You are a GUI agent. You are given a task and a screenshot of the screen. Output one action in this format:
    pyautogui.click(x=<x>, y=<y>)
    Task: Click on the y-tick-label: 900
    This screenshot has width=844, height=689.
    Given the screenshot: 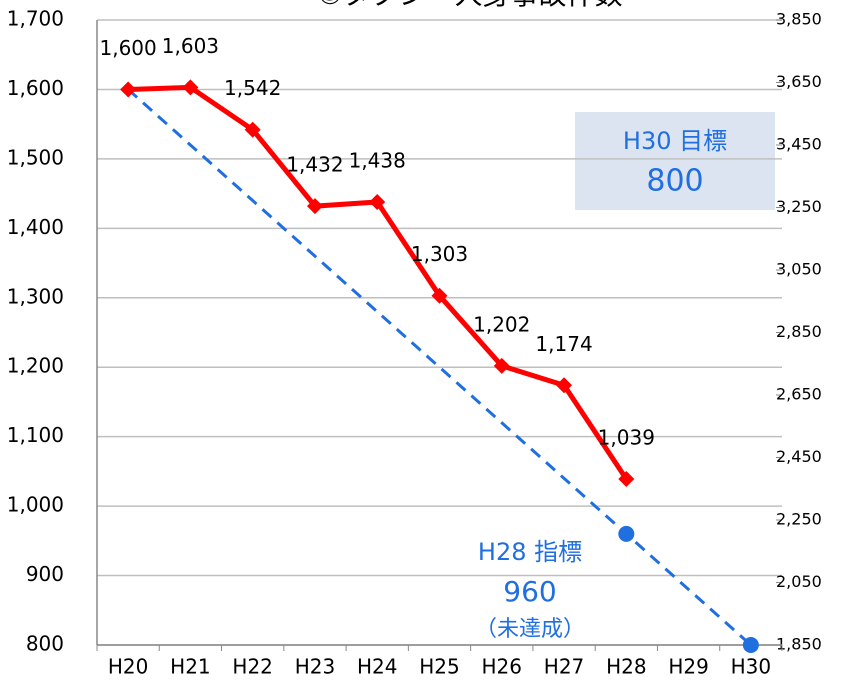 What is the action you would take?
    pyautogui.click(x=45, y=574)
    